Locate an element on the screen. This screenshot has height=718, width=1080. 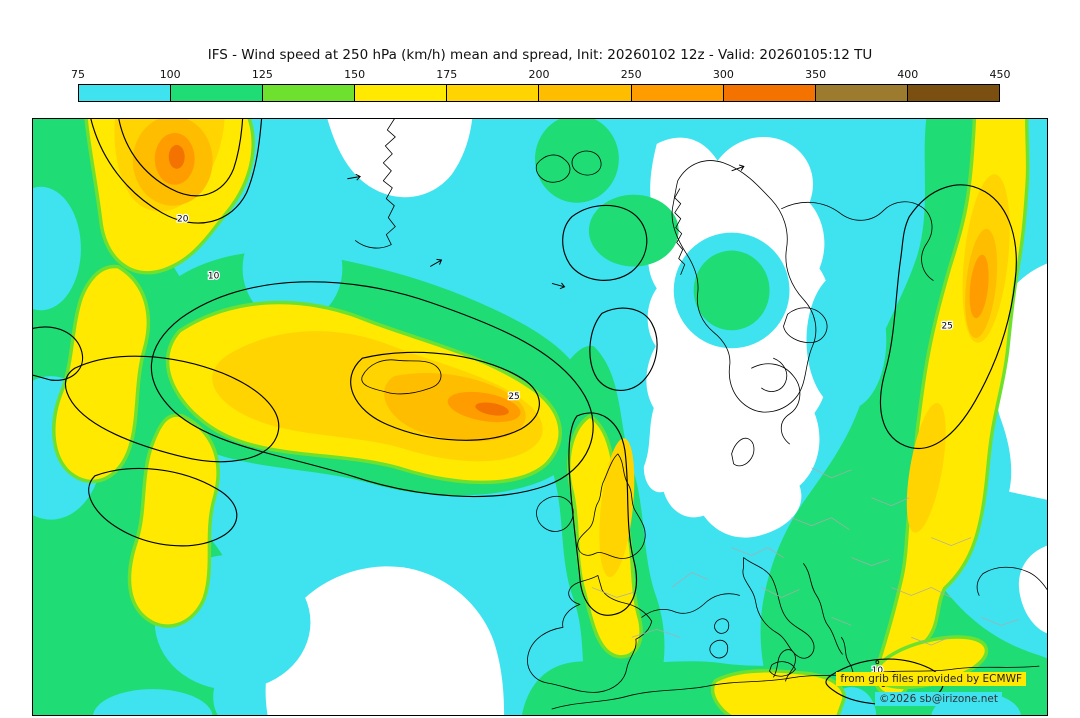
colorbar-segments is located at coordinates (539, 93).